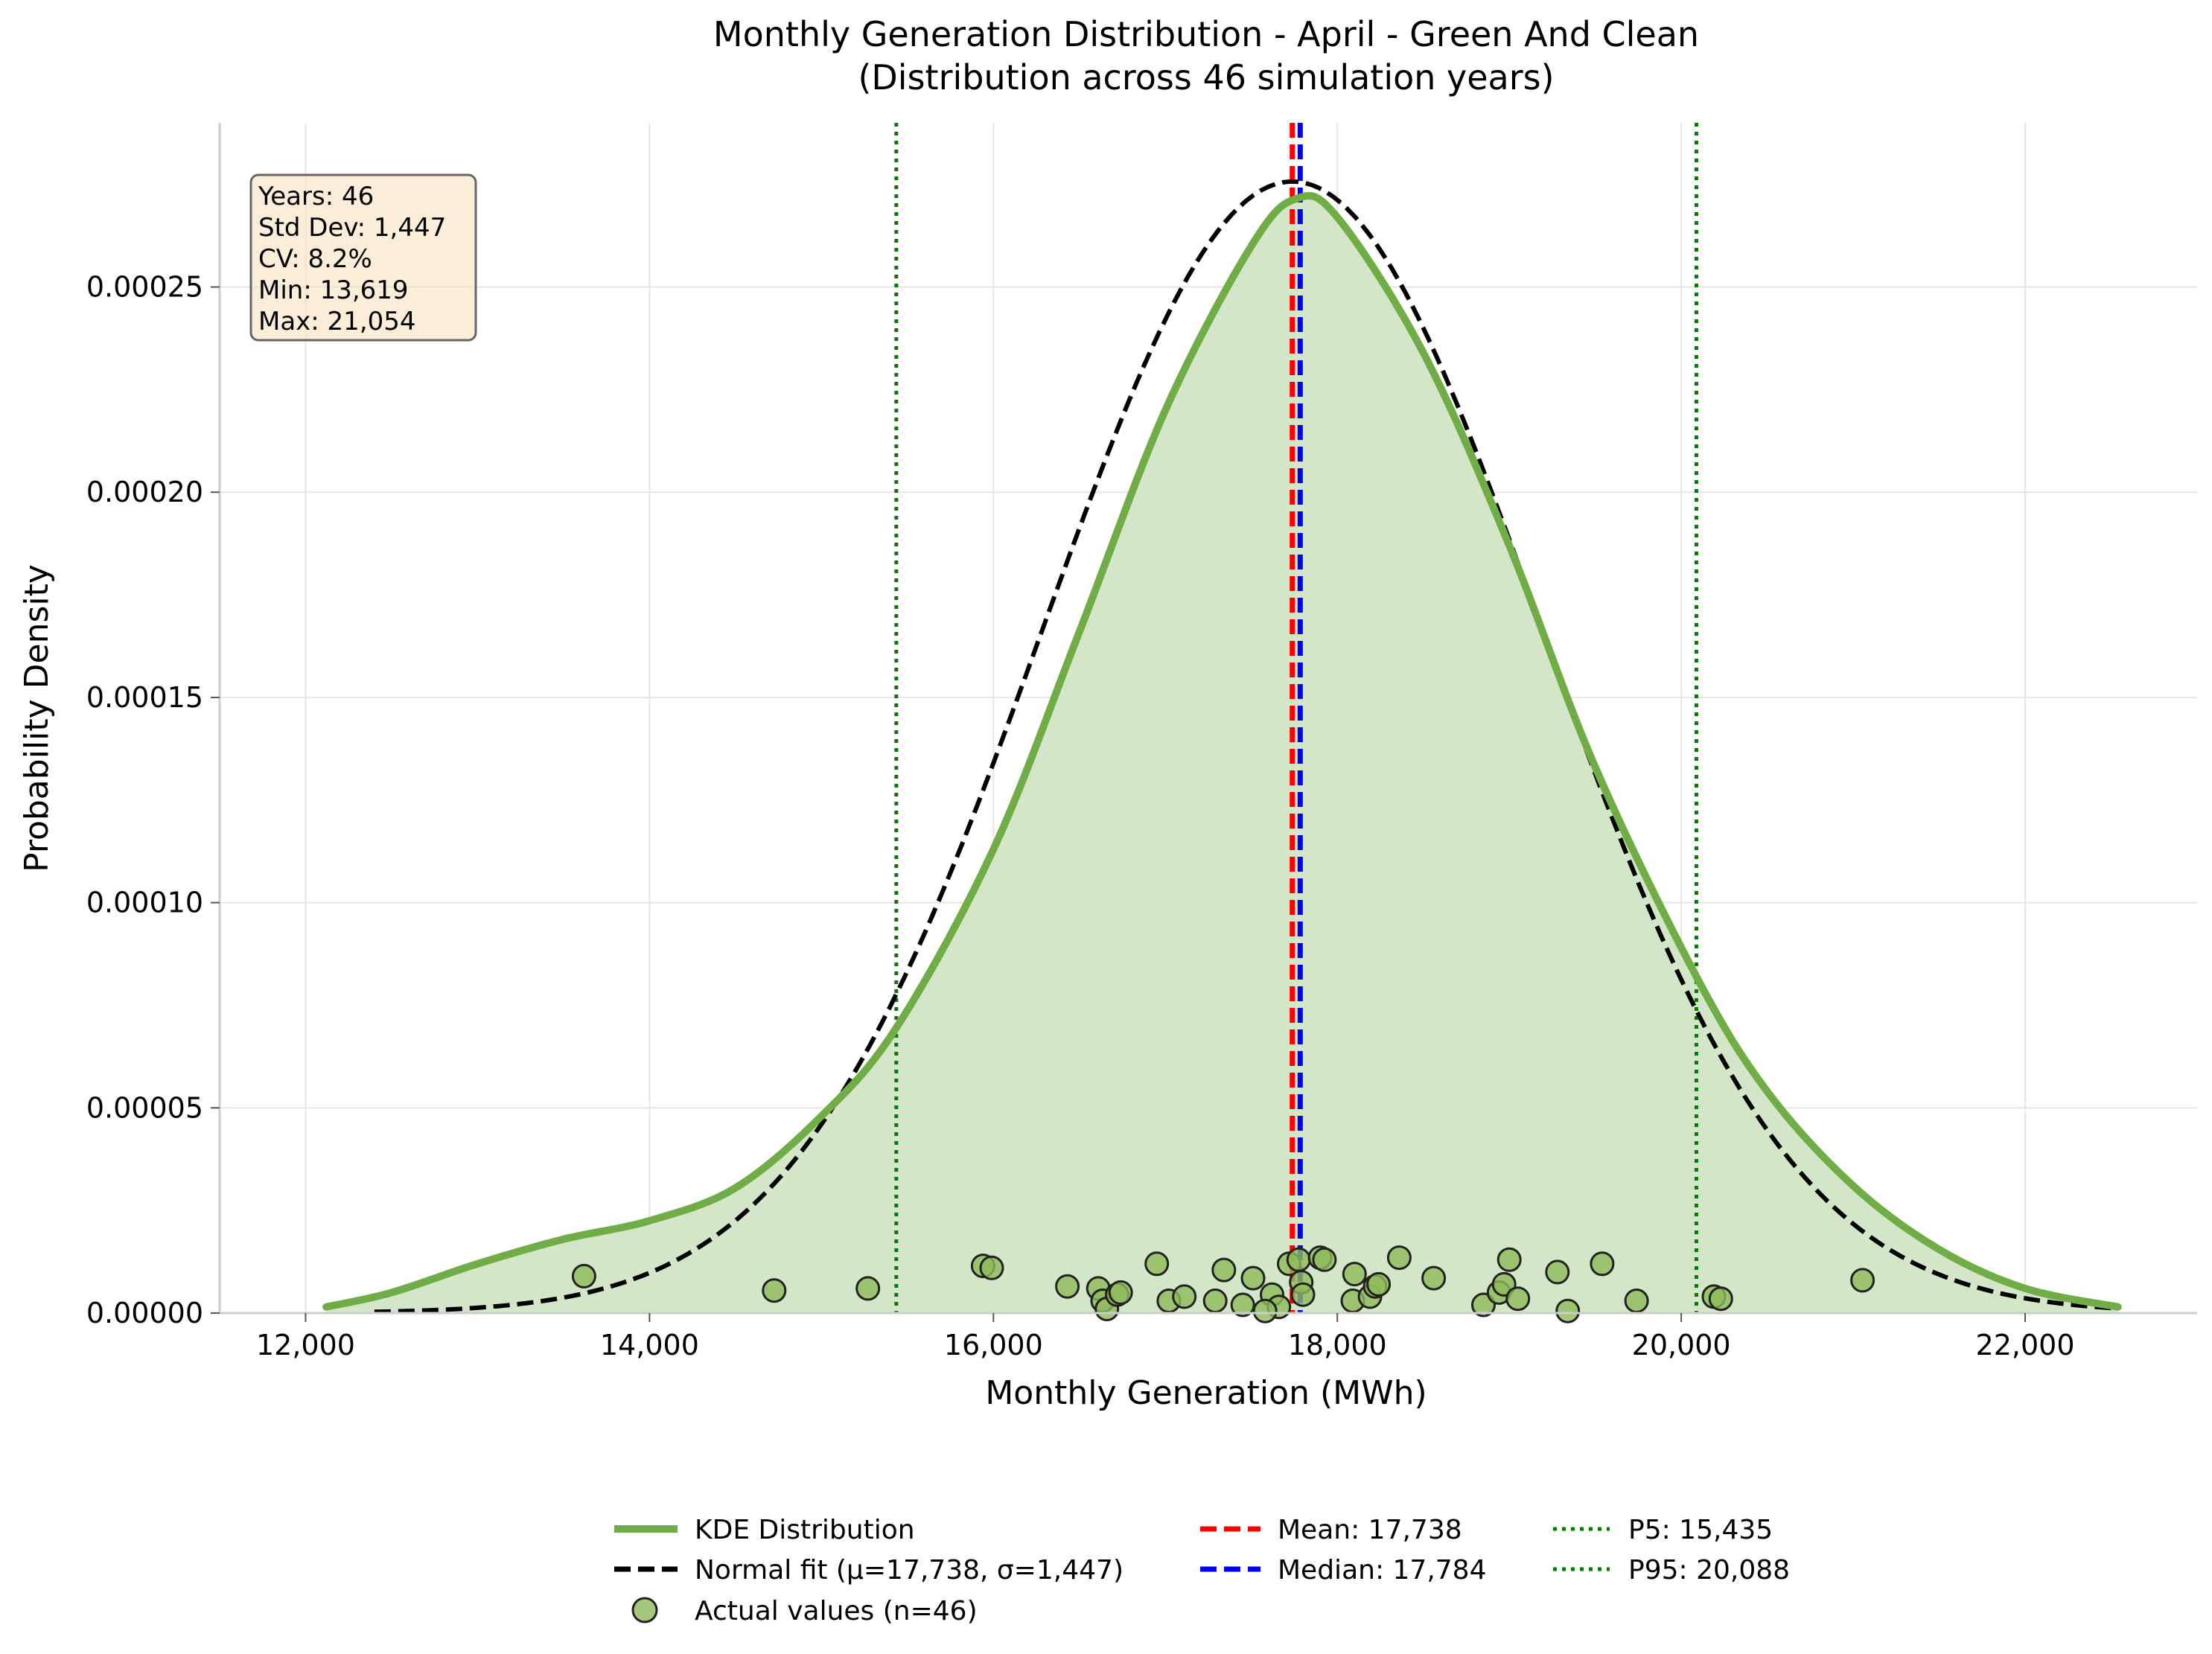 The height and width of the screenshot is (1654, 2212). I want to click on stats-max: Max: 21,054, so click(337, 321).